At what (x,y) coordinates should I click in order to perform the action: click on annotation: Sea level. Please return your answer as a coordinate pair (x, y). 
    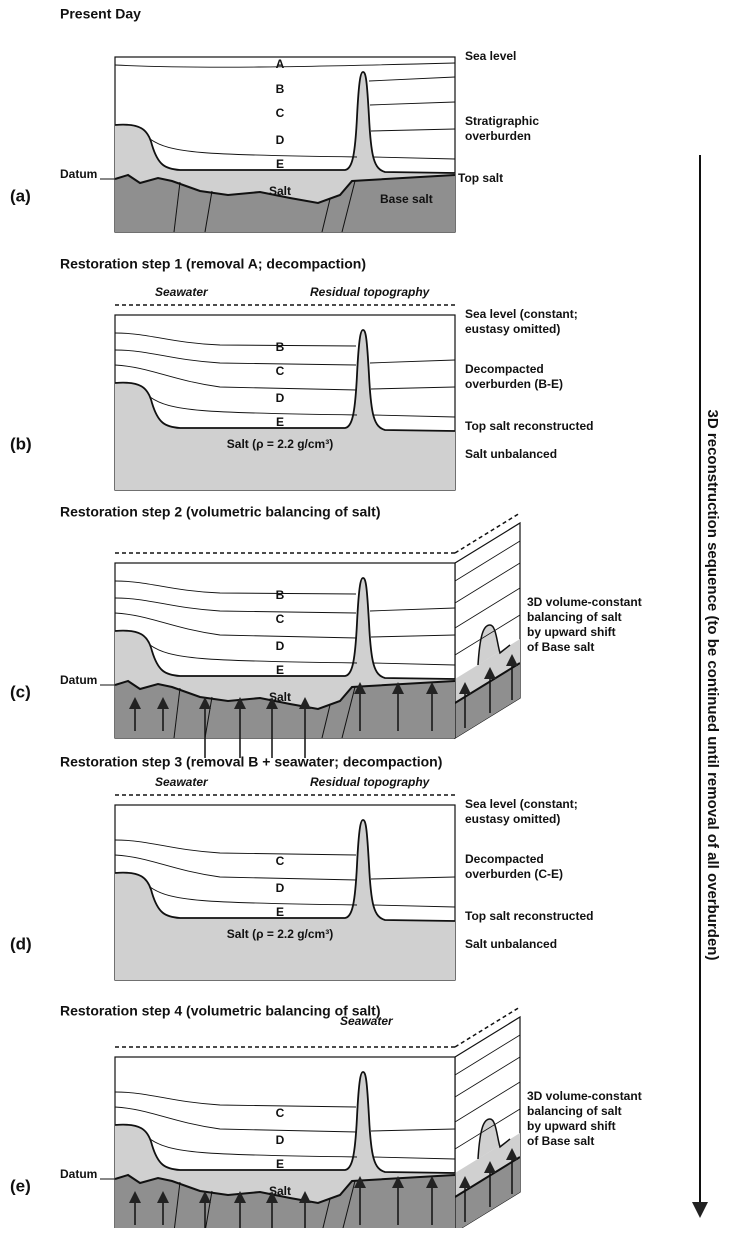
    Looking at the image, I should click on (490, 56).